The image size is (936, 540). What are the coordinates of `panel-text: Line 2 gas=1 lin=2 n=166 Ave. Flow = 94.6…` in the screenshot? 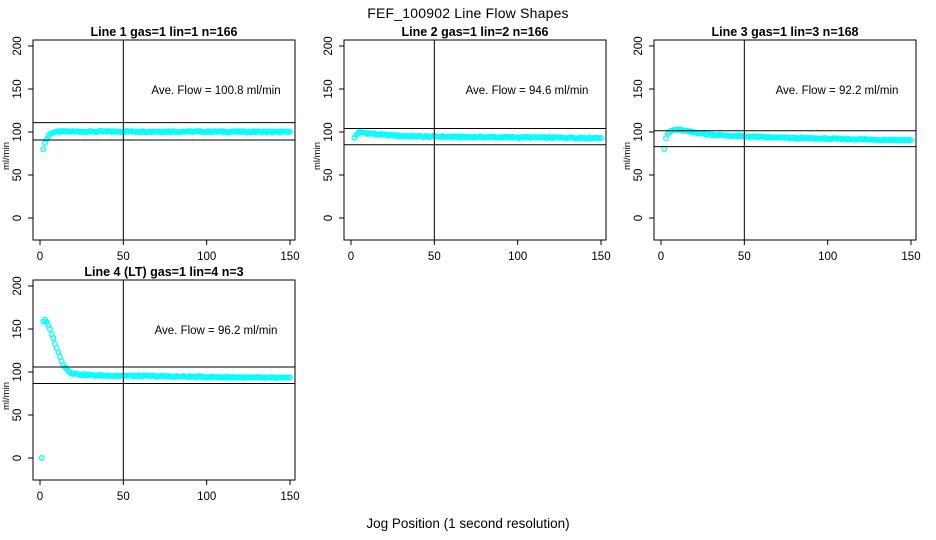 It's located at (461, 144).